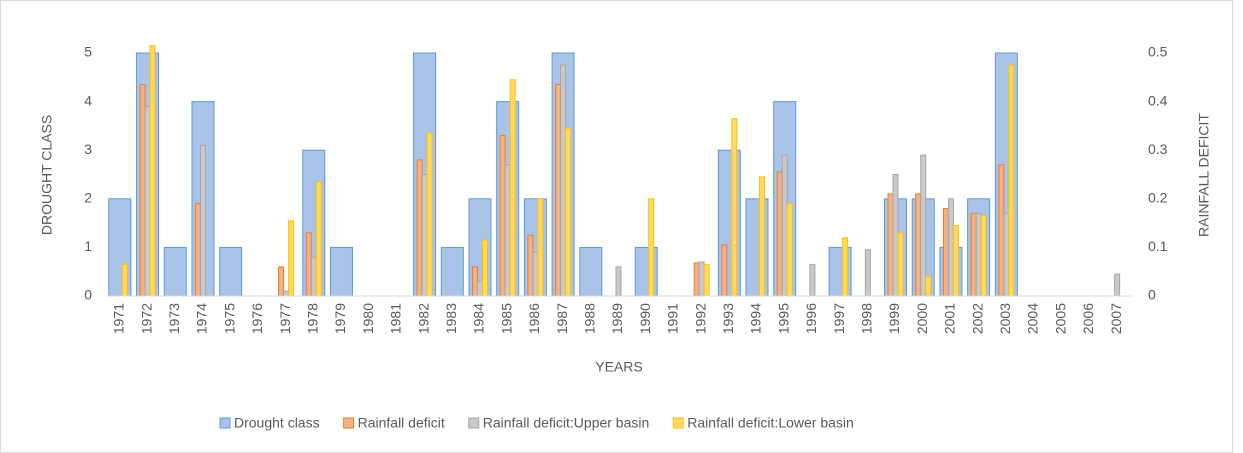  I want to click on x-tick-label: 1989, so click(617, 318).